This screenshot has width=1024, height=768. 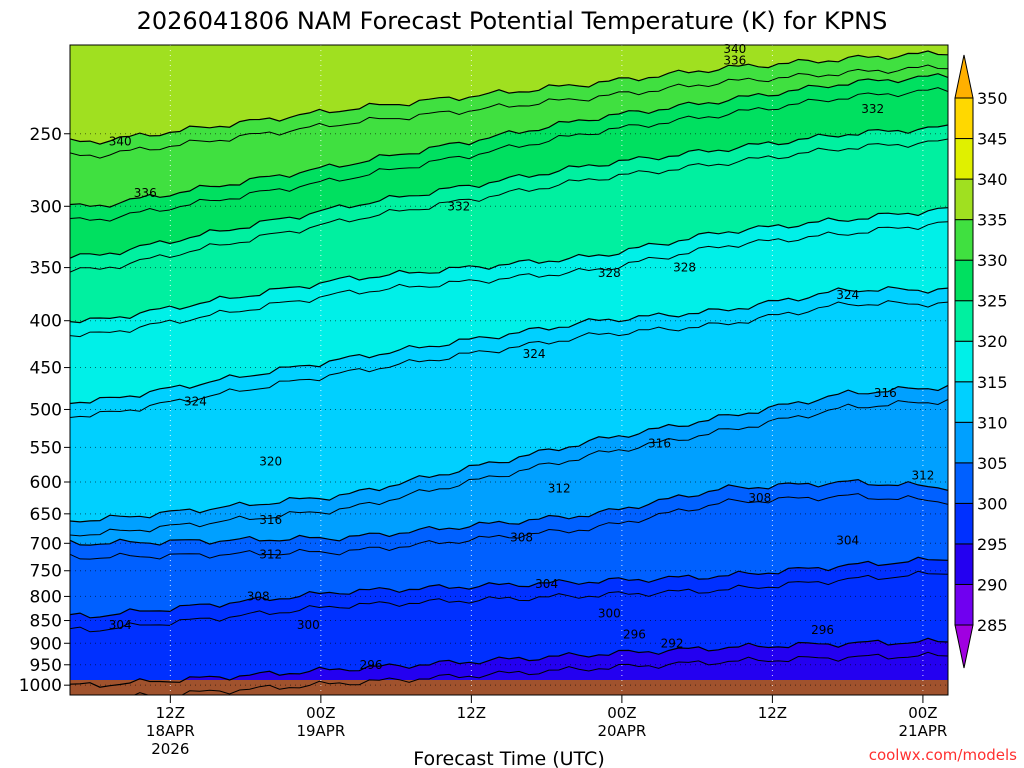 What do you see at coordinates (508, 758) in the screenshot?
I see `x-axis-label: Forecast Time (UTC)` at bounding box center [508, 758].